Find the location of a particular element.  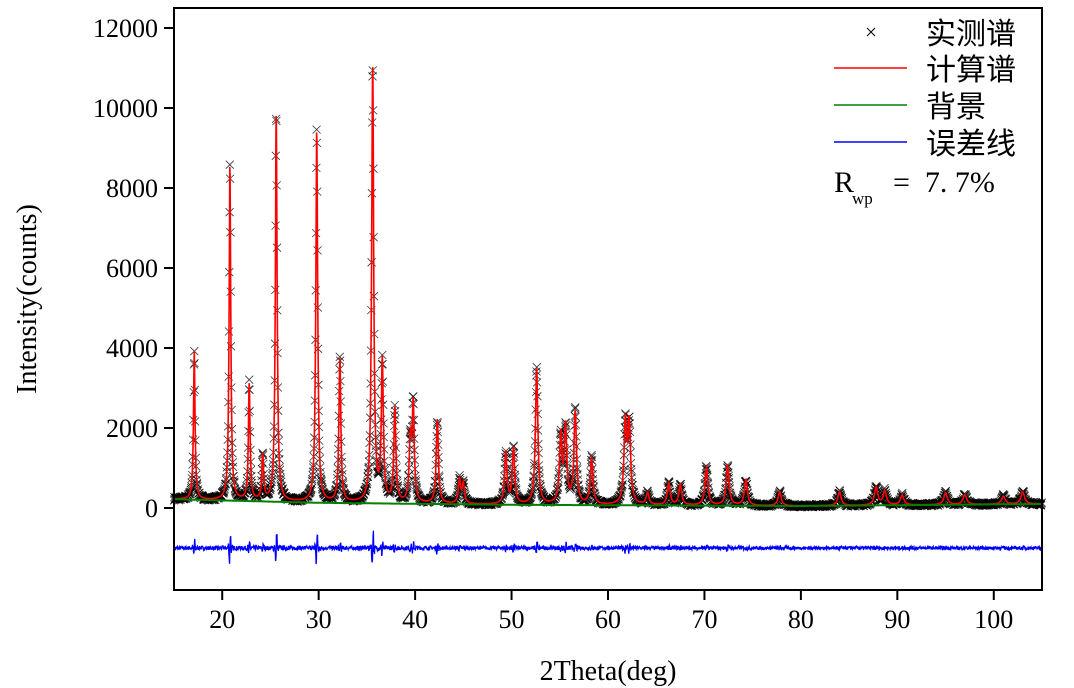

y-tick-label: 8000 is located at coordinates (132, 188).